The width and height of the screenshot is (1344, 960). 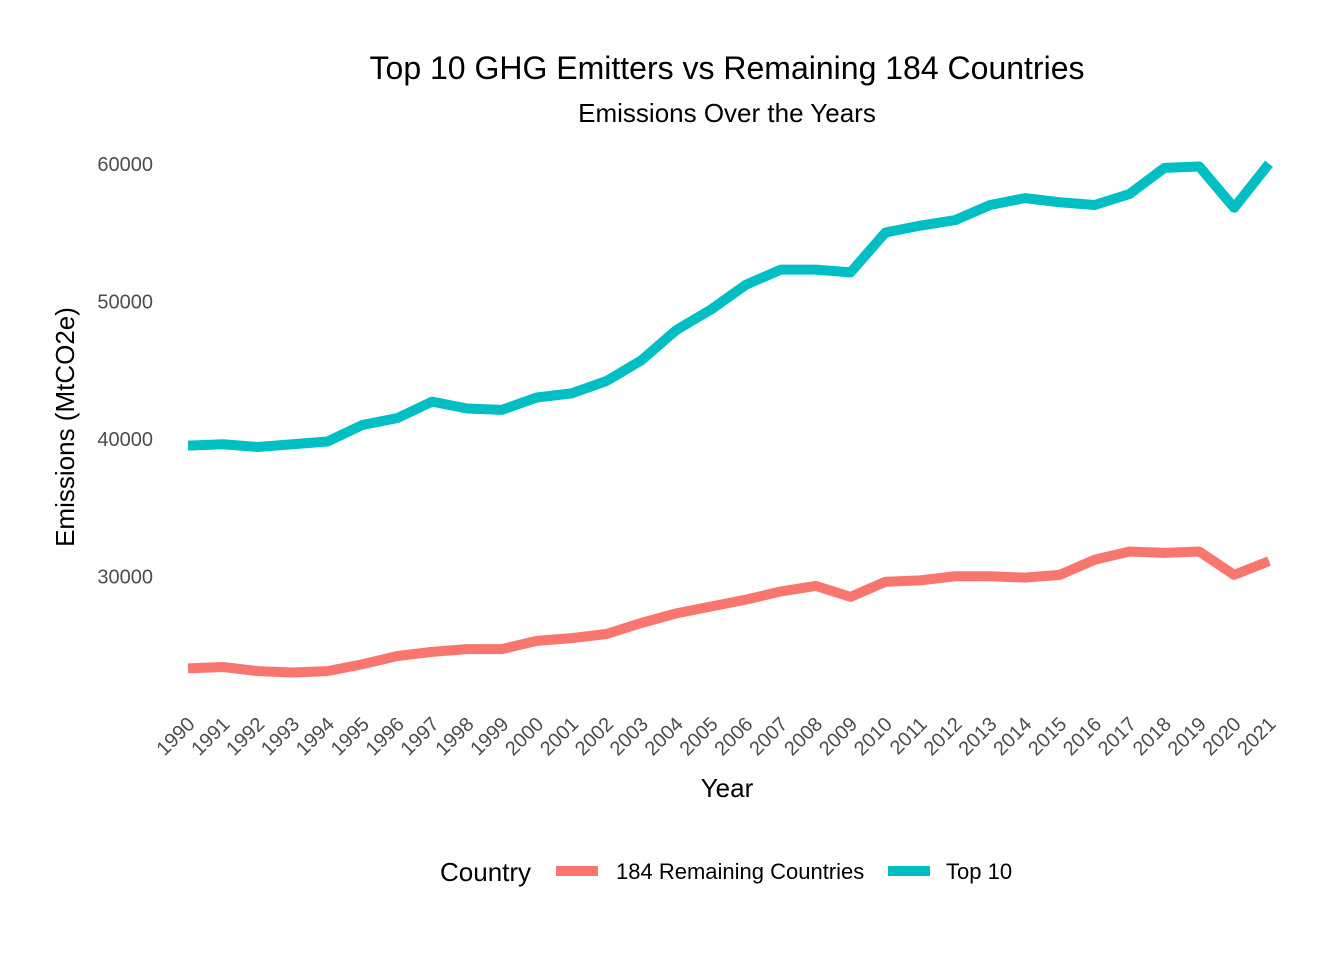 What do you see at coordinates (1047, 736) in the screenshot?
I see `x-tick-label: 2015` at bounding box center [1047, 736].